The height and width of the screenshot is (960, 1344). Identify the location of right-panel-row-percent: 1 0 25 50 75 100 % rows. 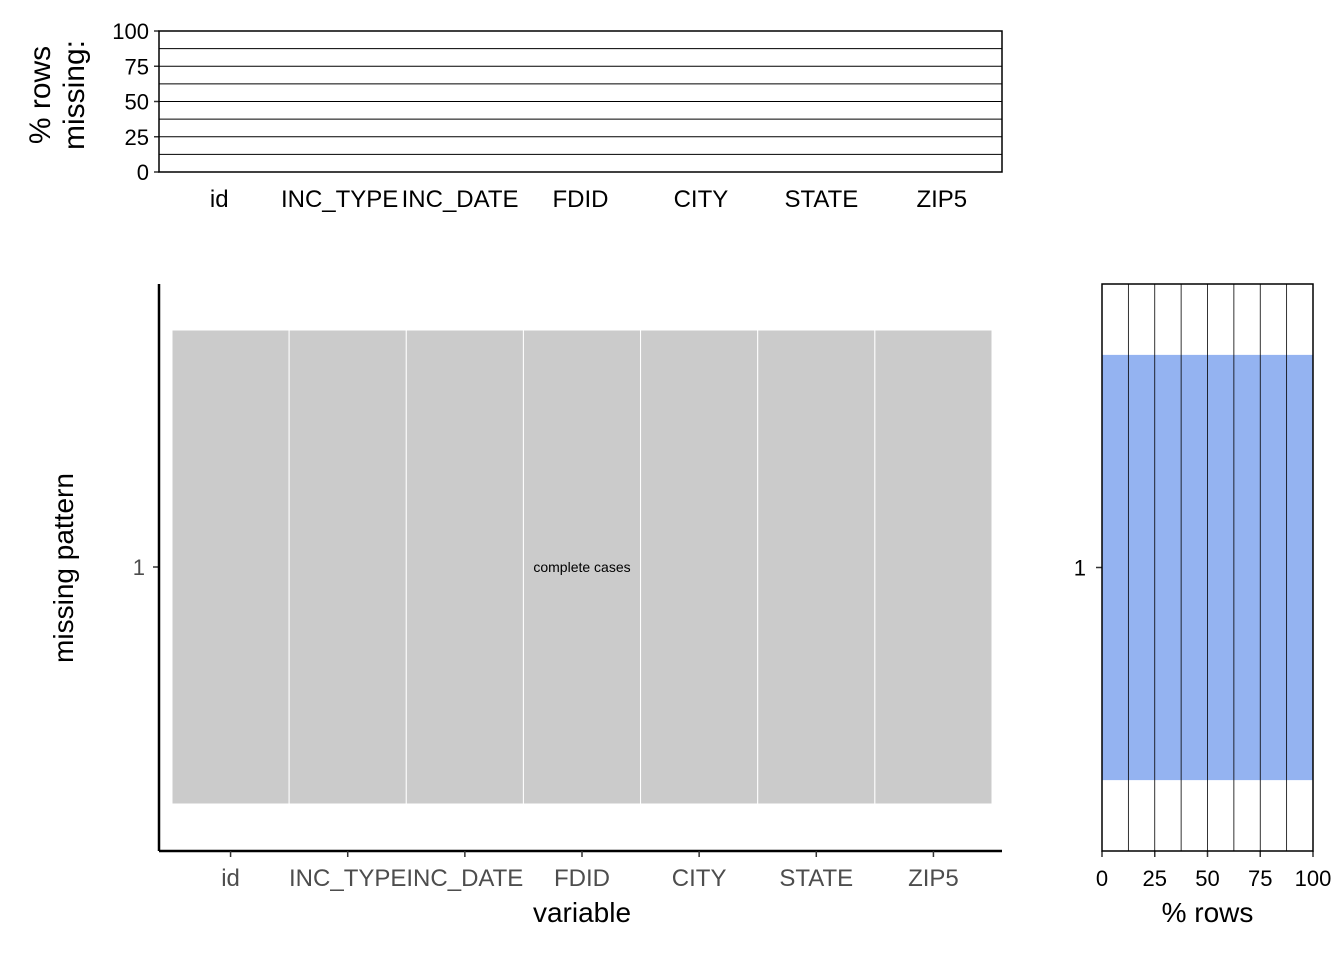
(1203, 605).